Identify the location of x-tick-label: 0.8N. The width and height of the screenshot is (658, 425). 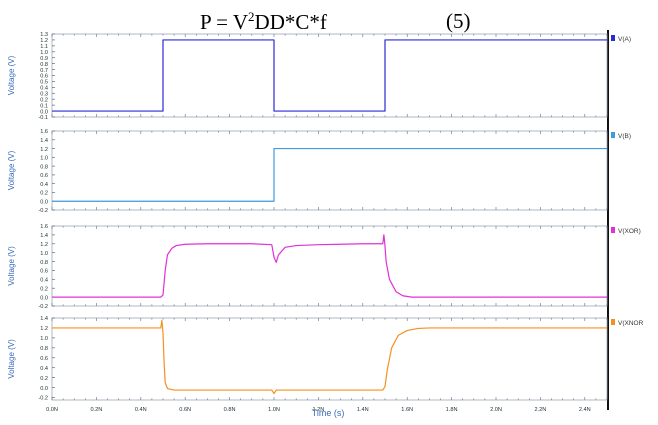
(230, 410).